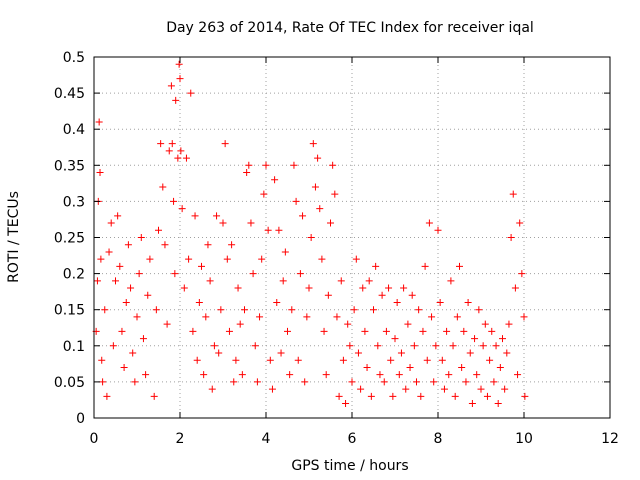 The height and width of the screenshot is (480, 640). Describe the element at coordinates (266, 439) in the screenshot. I see `x-tick-label: 4` at that location.